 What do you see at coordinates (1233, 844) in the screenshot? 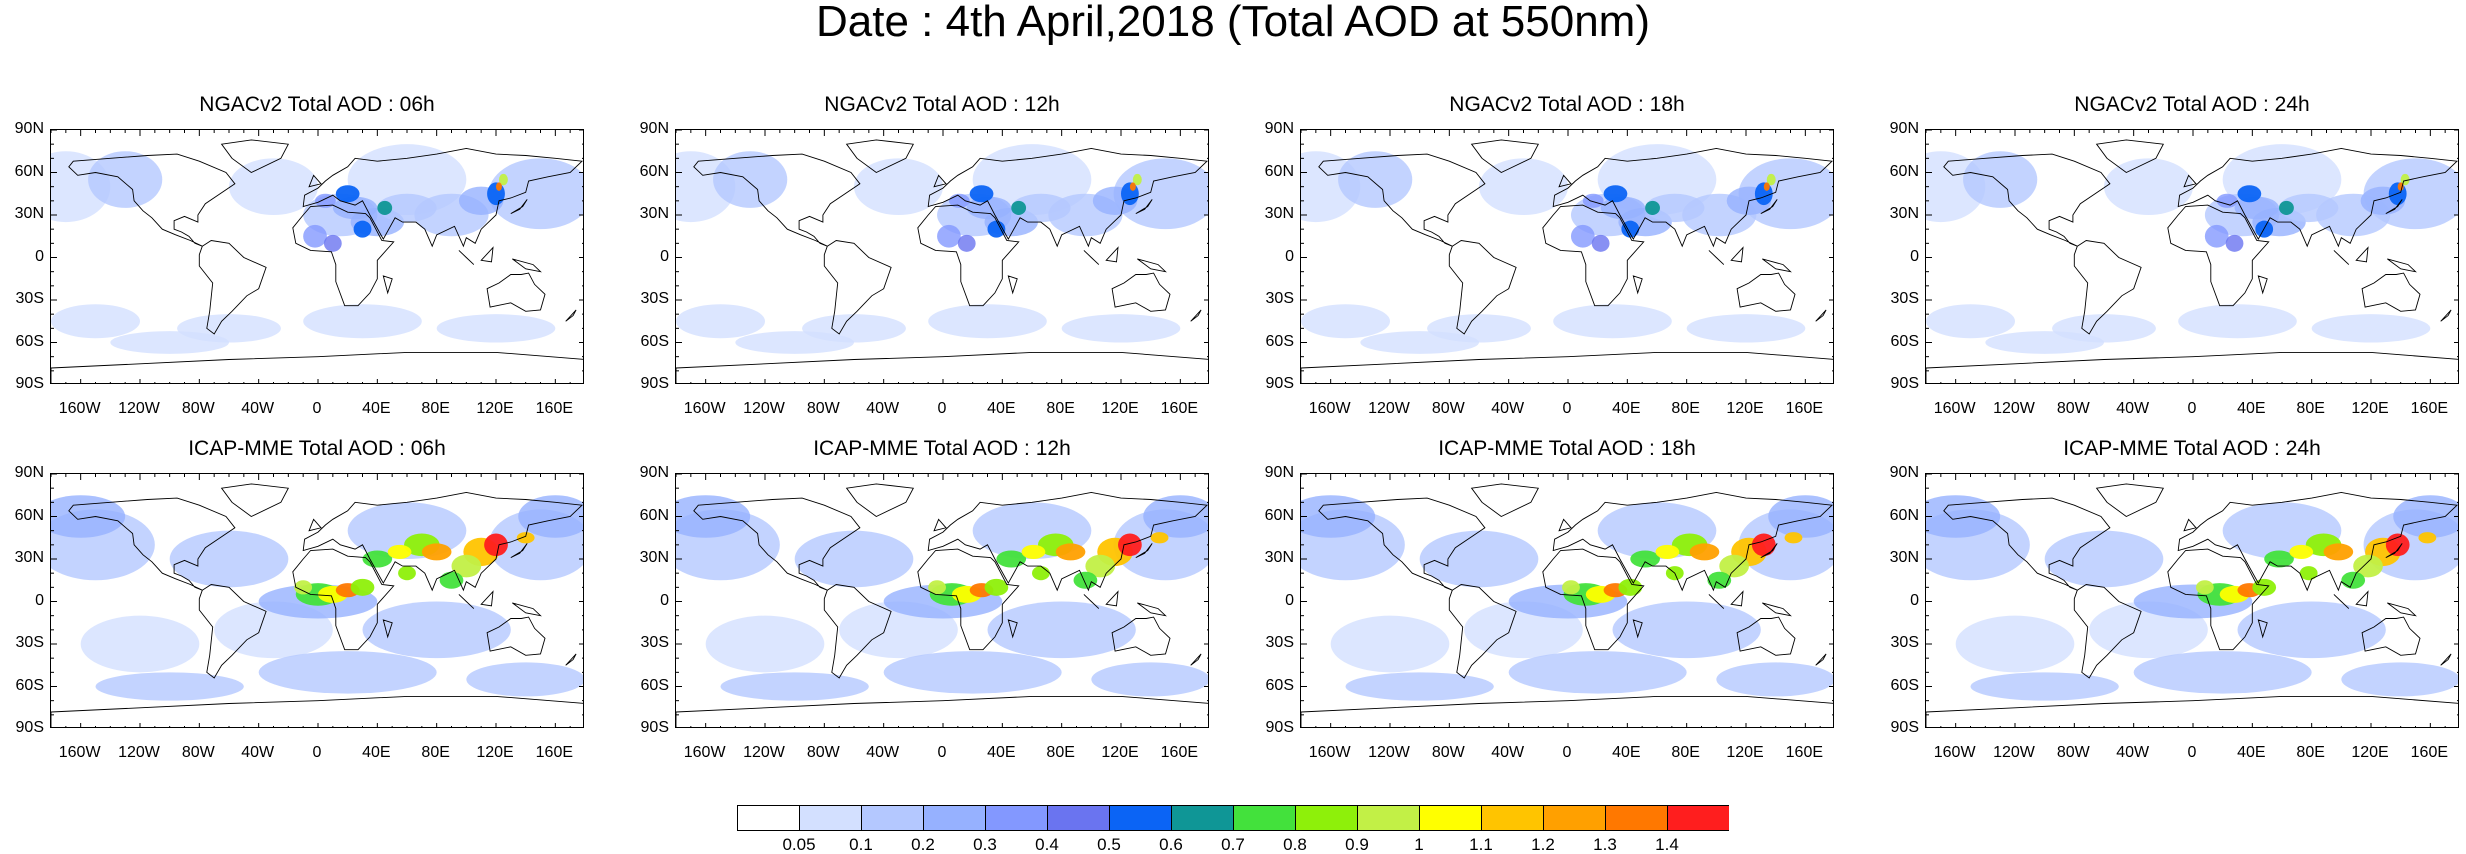
I see `colorbar-label: 0.7` at bounding box center [1233, 844].